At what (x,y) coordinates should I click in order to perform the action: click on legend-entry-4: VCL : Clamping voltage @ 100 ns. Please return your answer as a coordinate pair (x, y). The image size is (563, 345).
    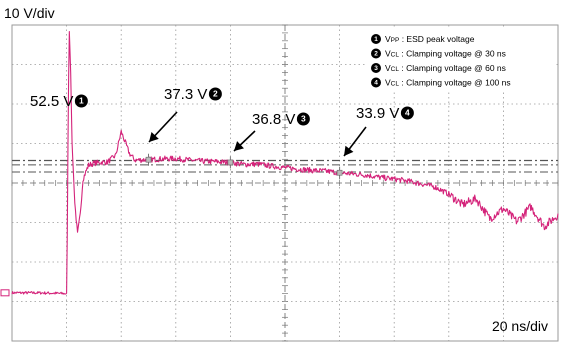
    Looking at the image, I should click on (448, 83).